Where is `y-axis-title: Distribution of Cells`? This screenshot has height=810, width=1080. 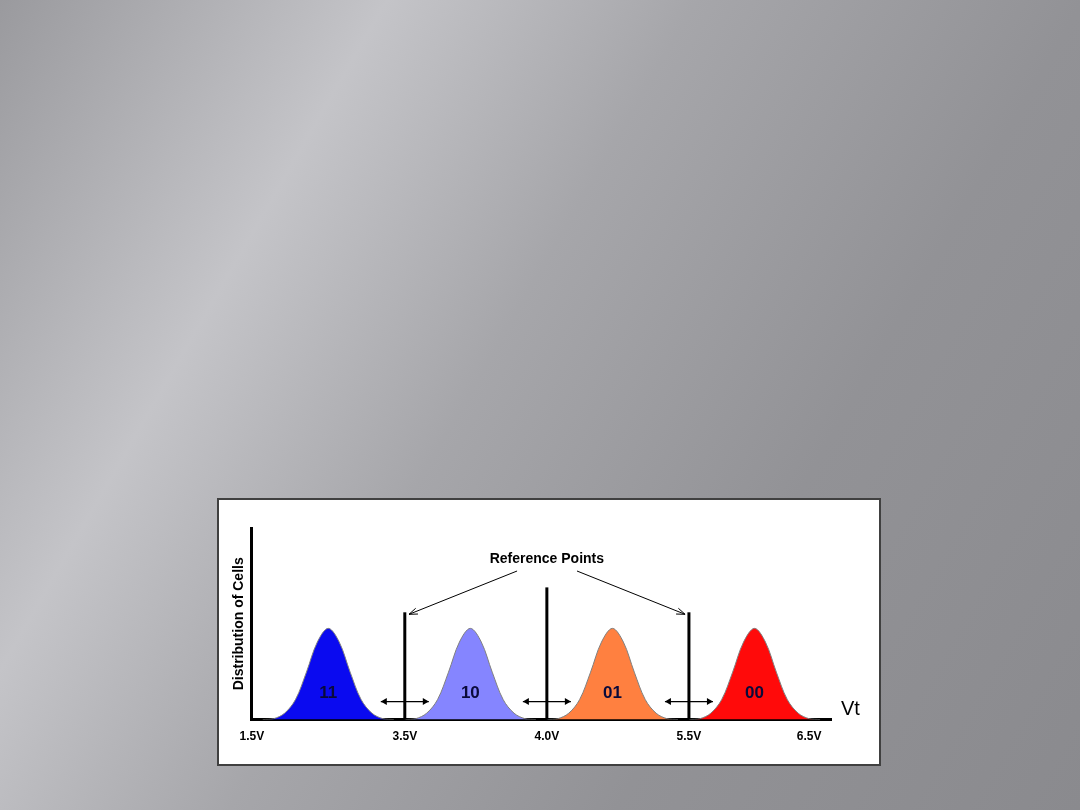 y-axis-title: Distribution of Cells is located at coordinates (238, 624).